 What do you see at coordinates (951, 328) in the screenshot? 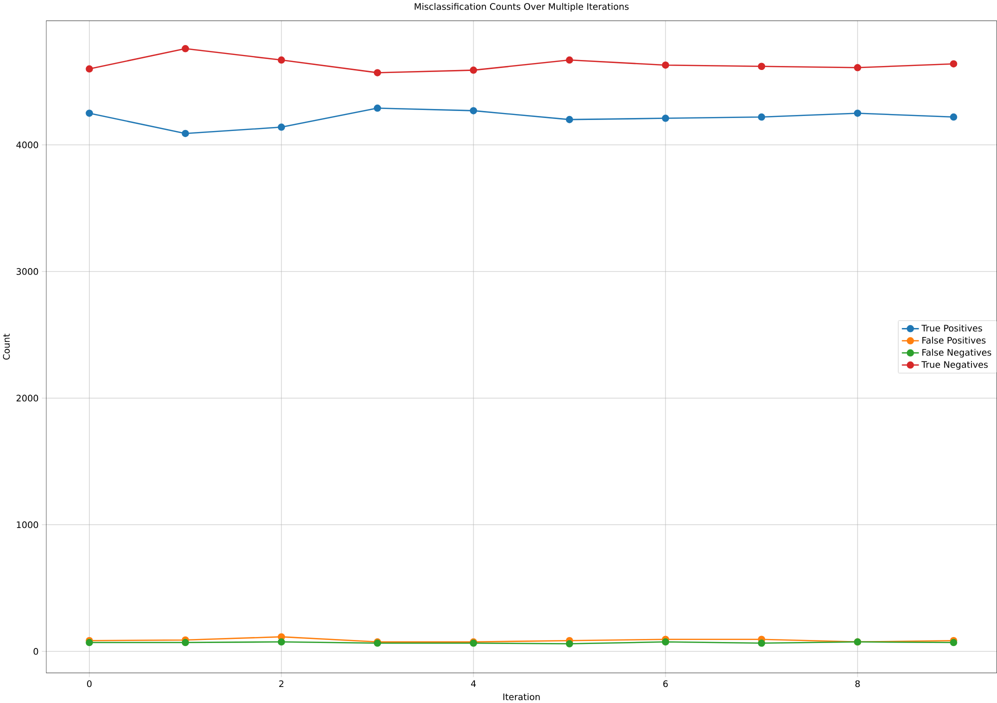
I see `legend-label: True Positives` at bounding box center [951, 328].